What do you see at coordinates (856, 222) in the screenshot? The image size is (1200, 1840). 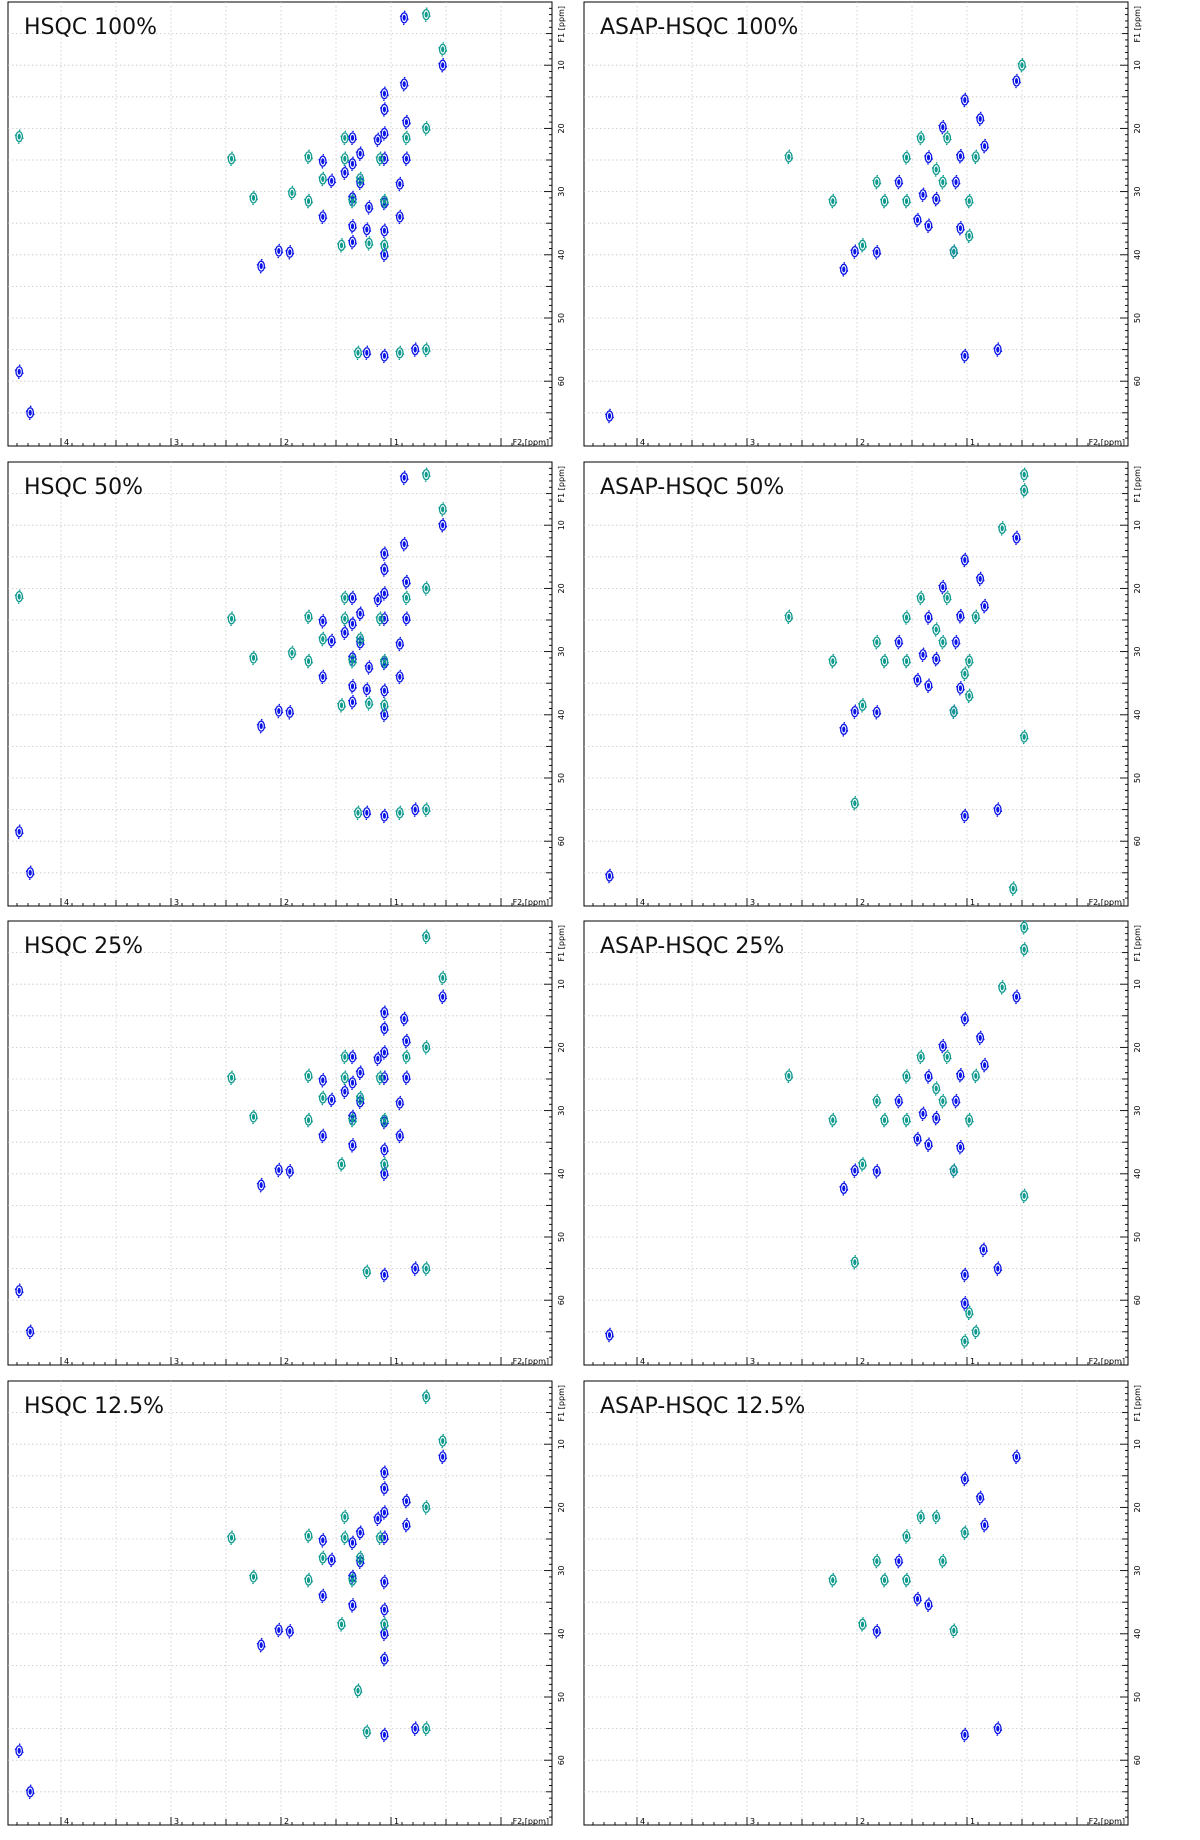 I see `grid-lines` at bounding box center [856, 222].